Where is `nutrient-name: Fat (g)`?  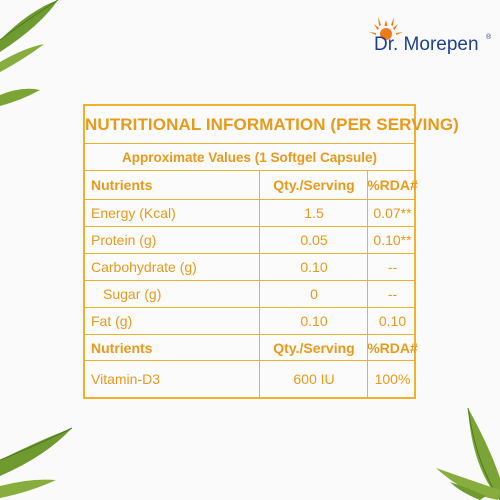 nutrient-name: Fat (g) is located at coordinates (112, 321).